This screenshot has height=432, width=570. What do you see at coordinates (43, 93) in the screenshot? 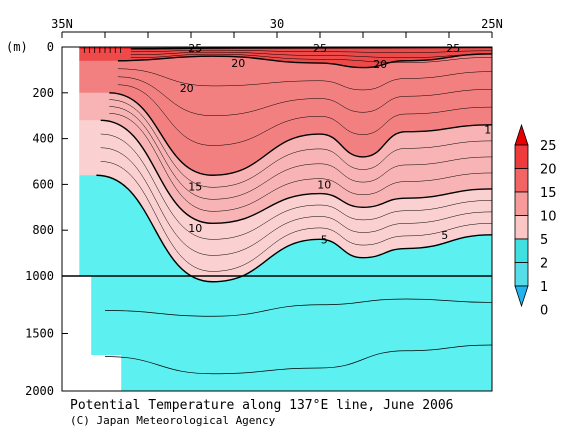
I see `y-tick-label: 200` at bounding box center [43, 93].